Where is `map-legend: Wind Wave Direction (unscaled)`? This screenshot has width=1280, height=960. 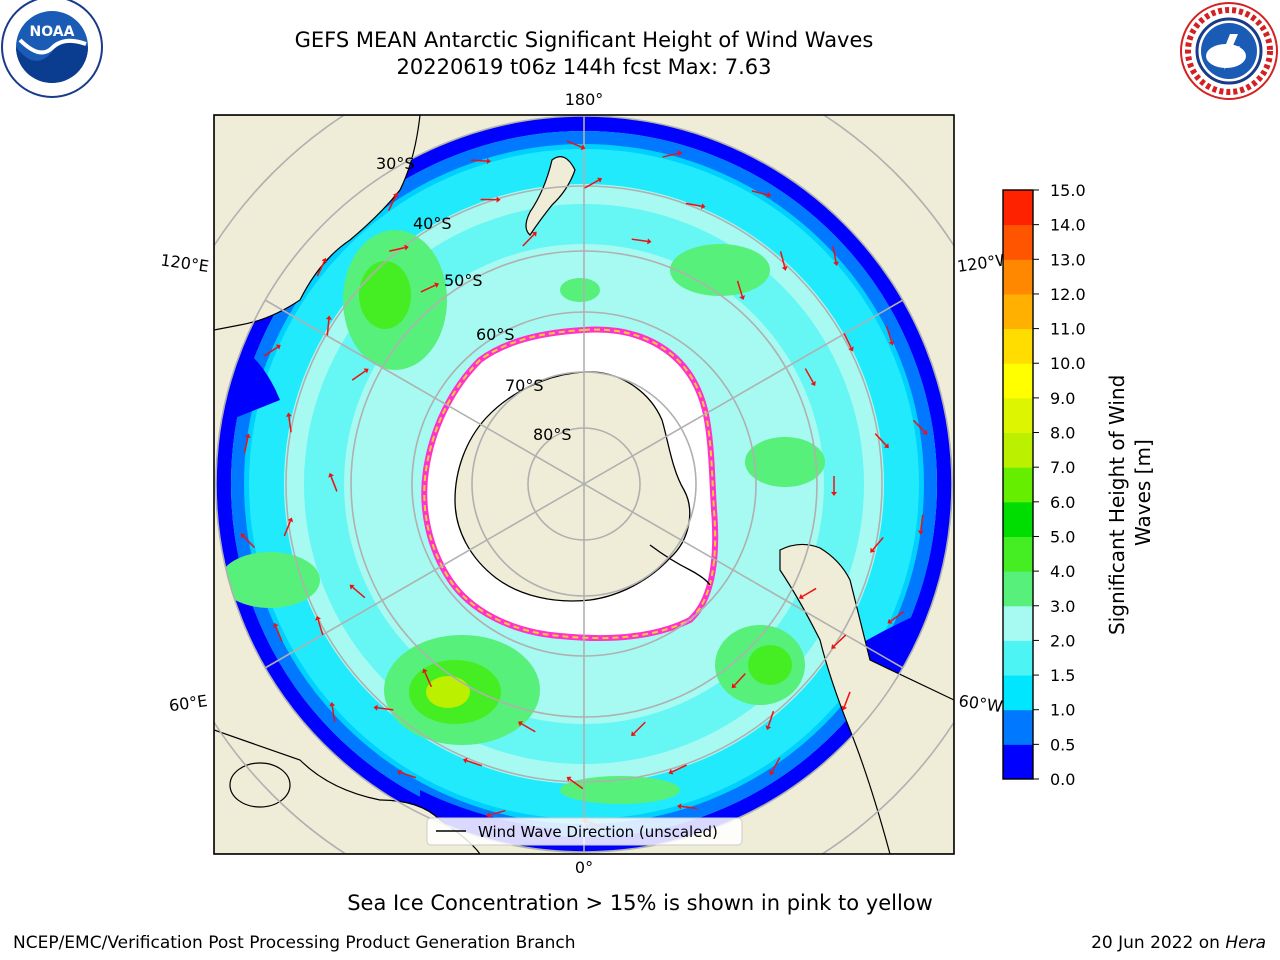
map-legend: Wind Wave Direction (unscaled) is located at coordinates (584, 831).